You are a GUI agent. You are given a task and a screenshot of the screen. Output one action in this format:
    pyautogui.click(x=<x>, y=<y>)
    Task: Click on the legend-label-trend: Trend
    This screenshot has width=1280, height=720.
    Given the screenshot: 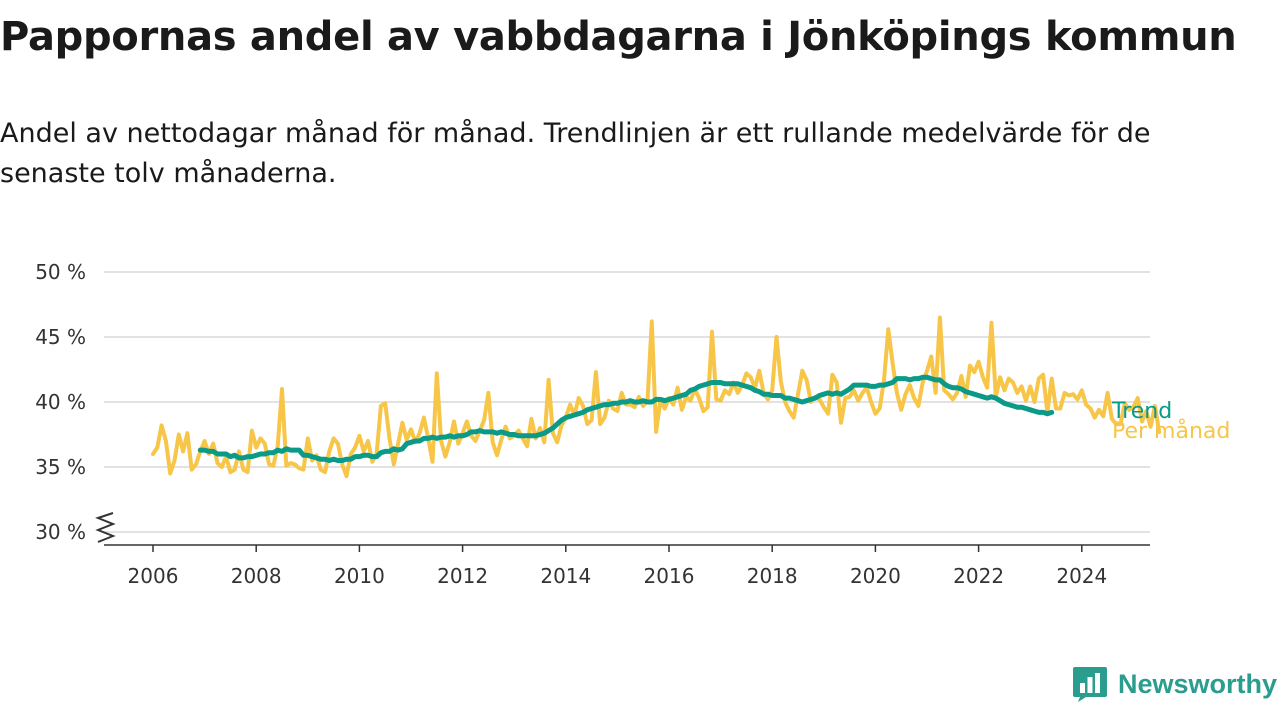 What is the action you would take?
    pyautogui.click(x=1141, y=411)
    